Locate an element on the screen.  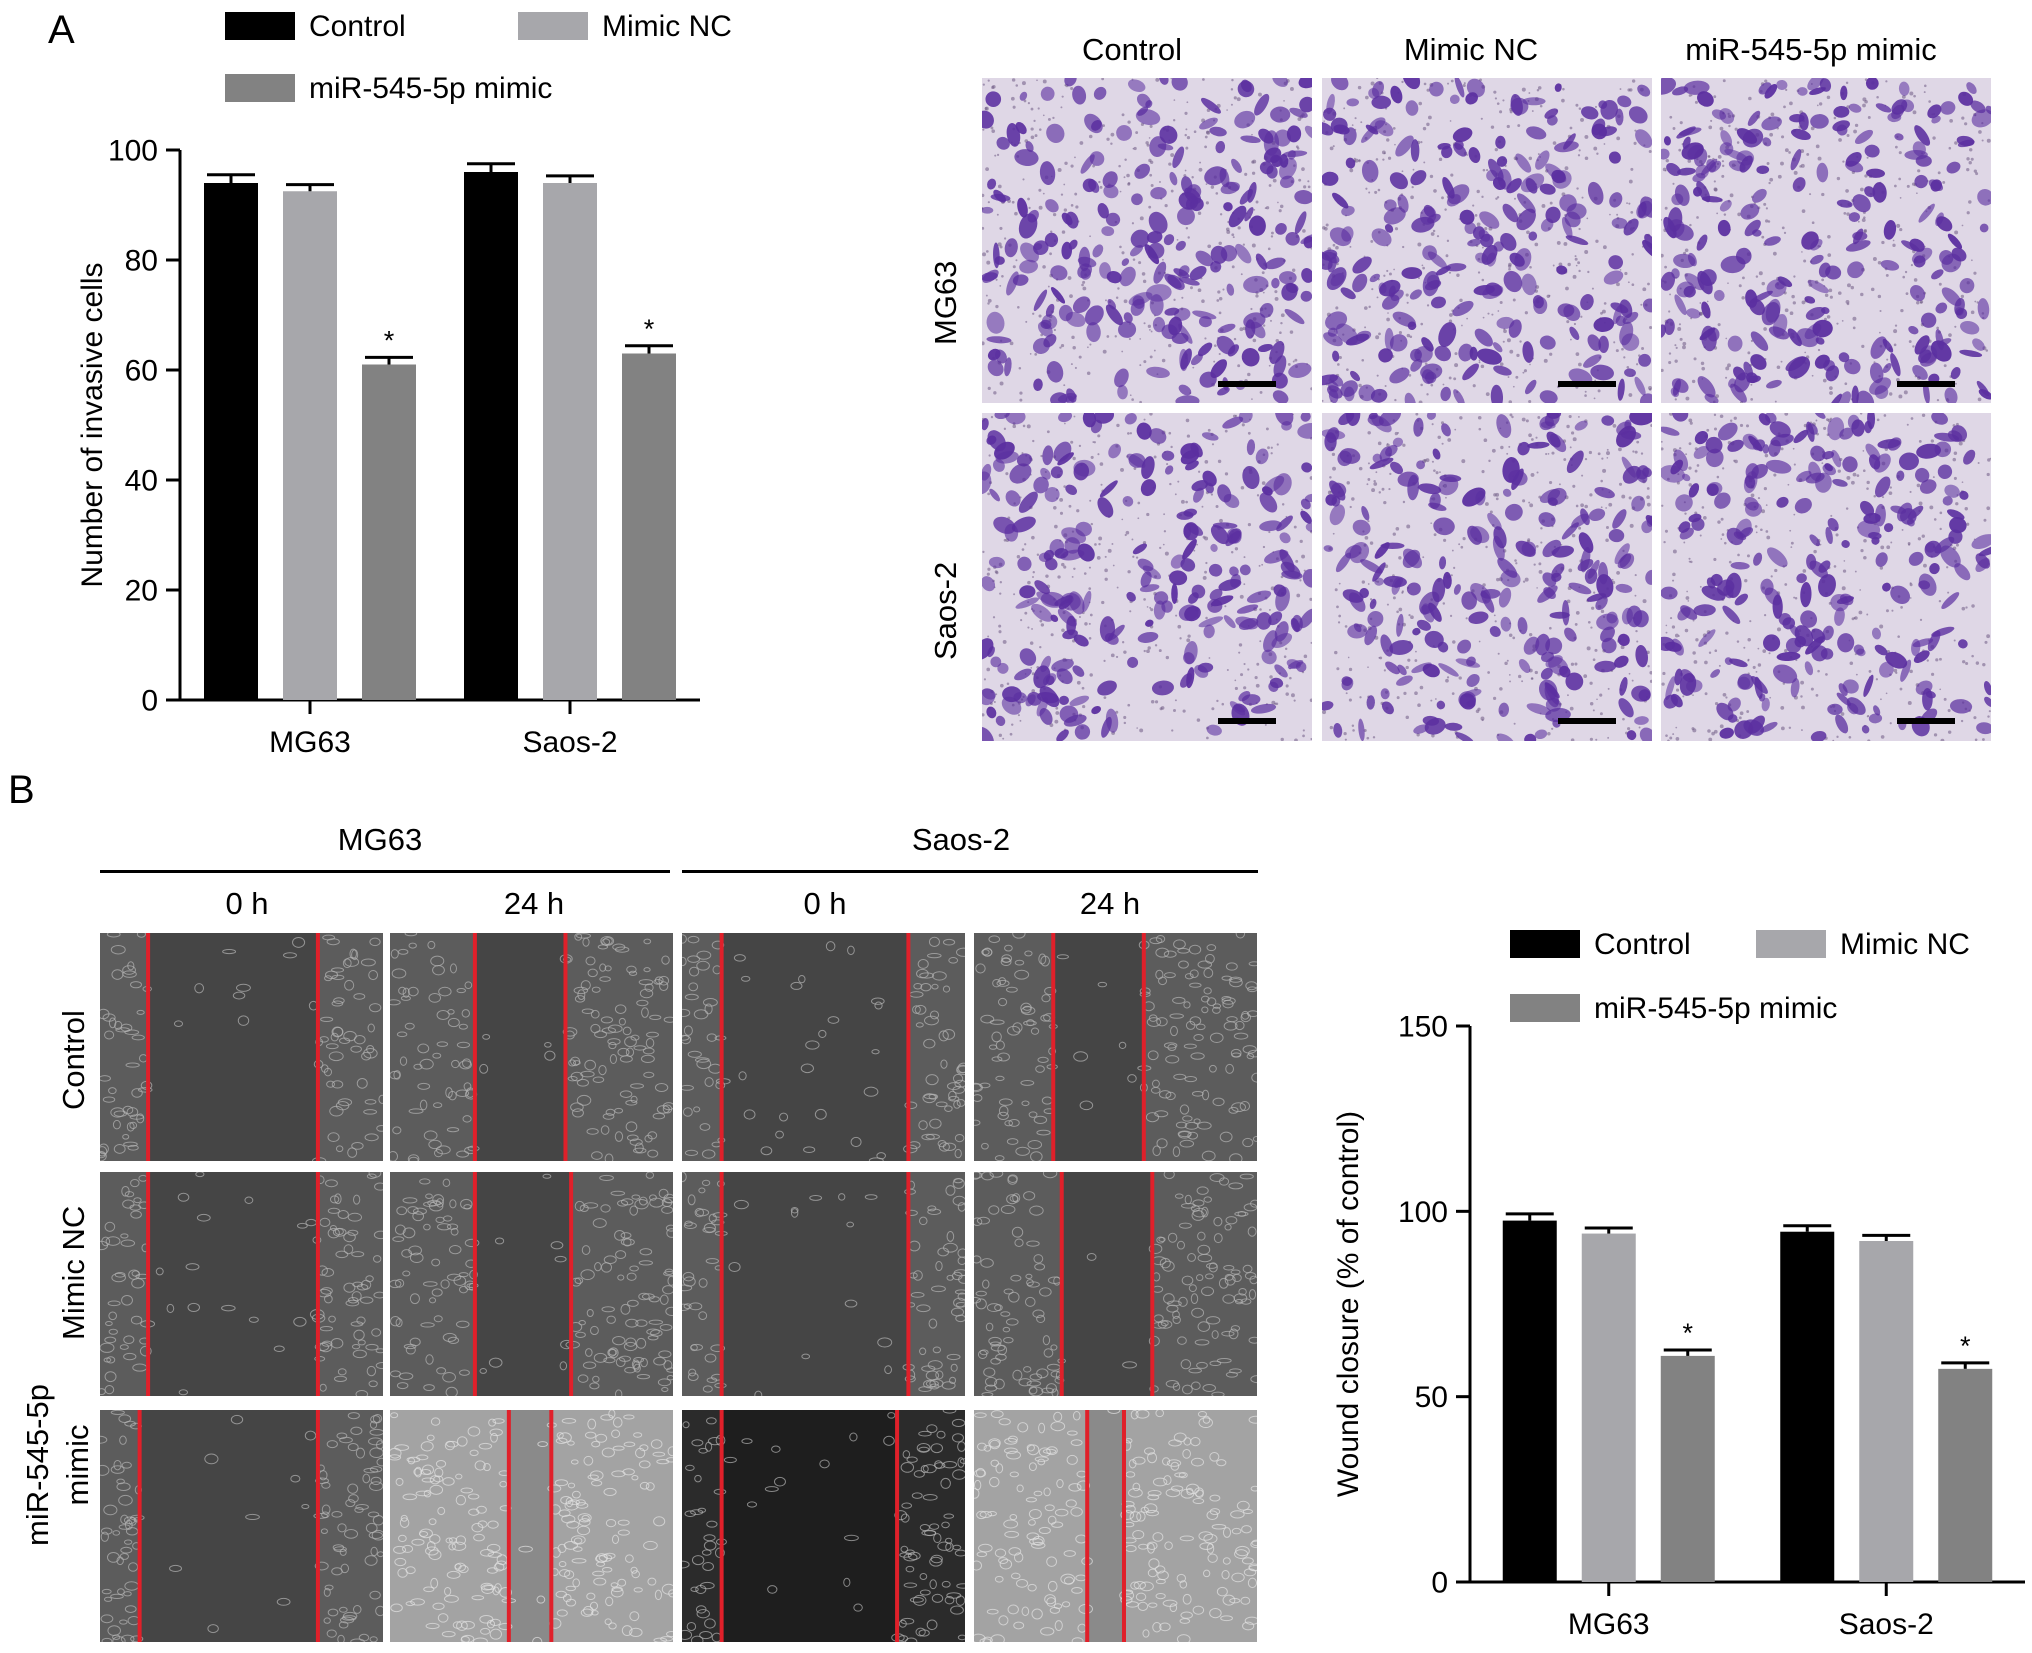
scale-bar is located at coordinates (1587, 721).